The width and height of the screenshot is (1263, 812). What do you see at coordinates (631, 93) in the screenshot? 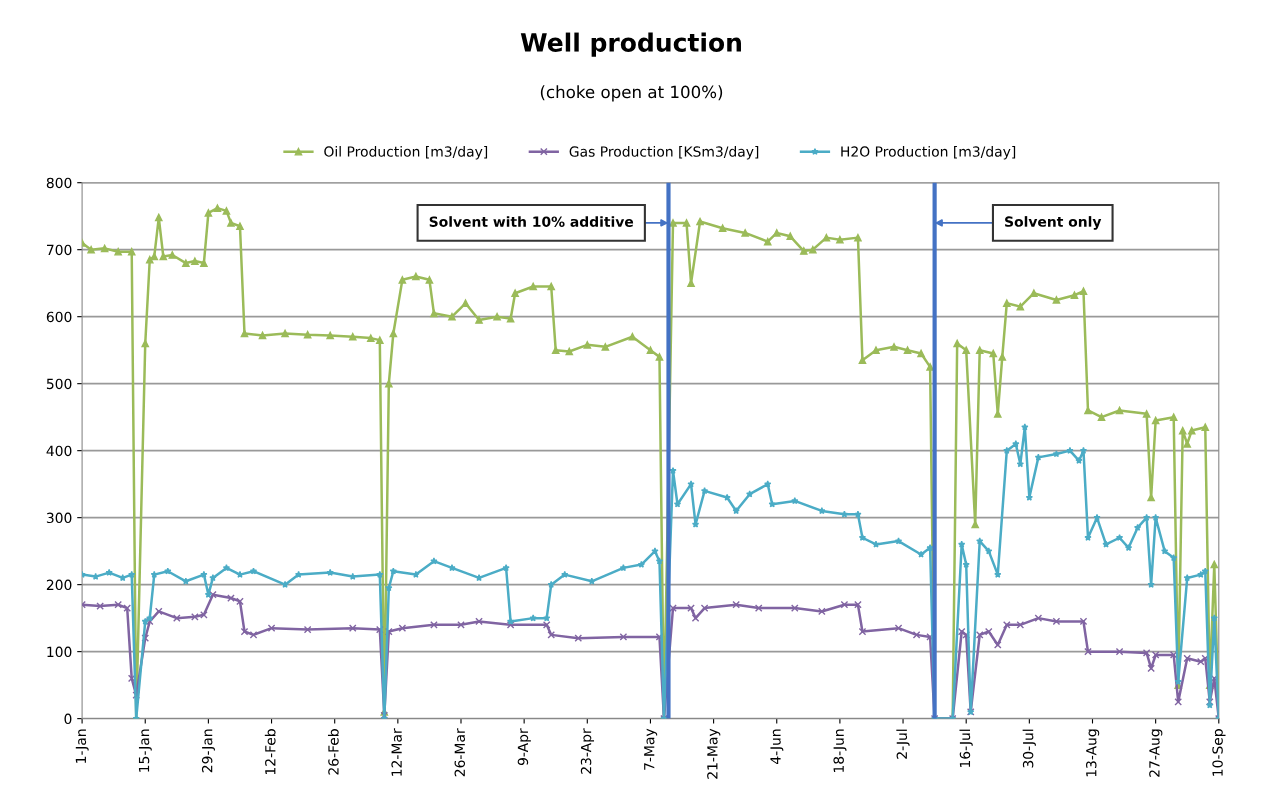
I see `chart-subtitle: (choke open at 100%)` at bounding box center [631, 93].